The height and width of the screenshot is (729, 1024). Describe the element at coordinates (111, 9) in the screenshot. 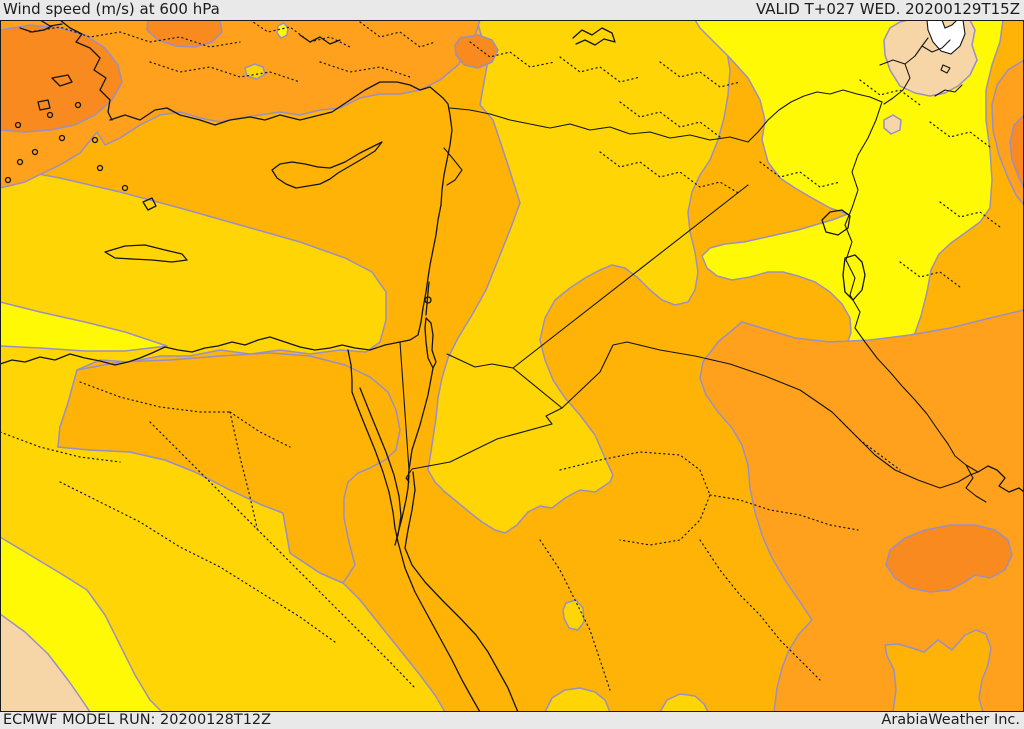

I see `page-title: Wind speed (m/s) at 600 hPa` at that location.